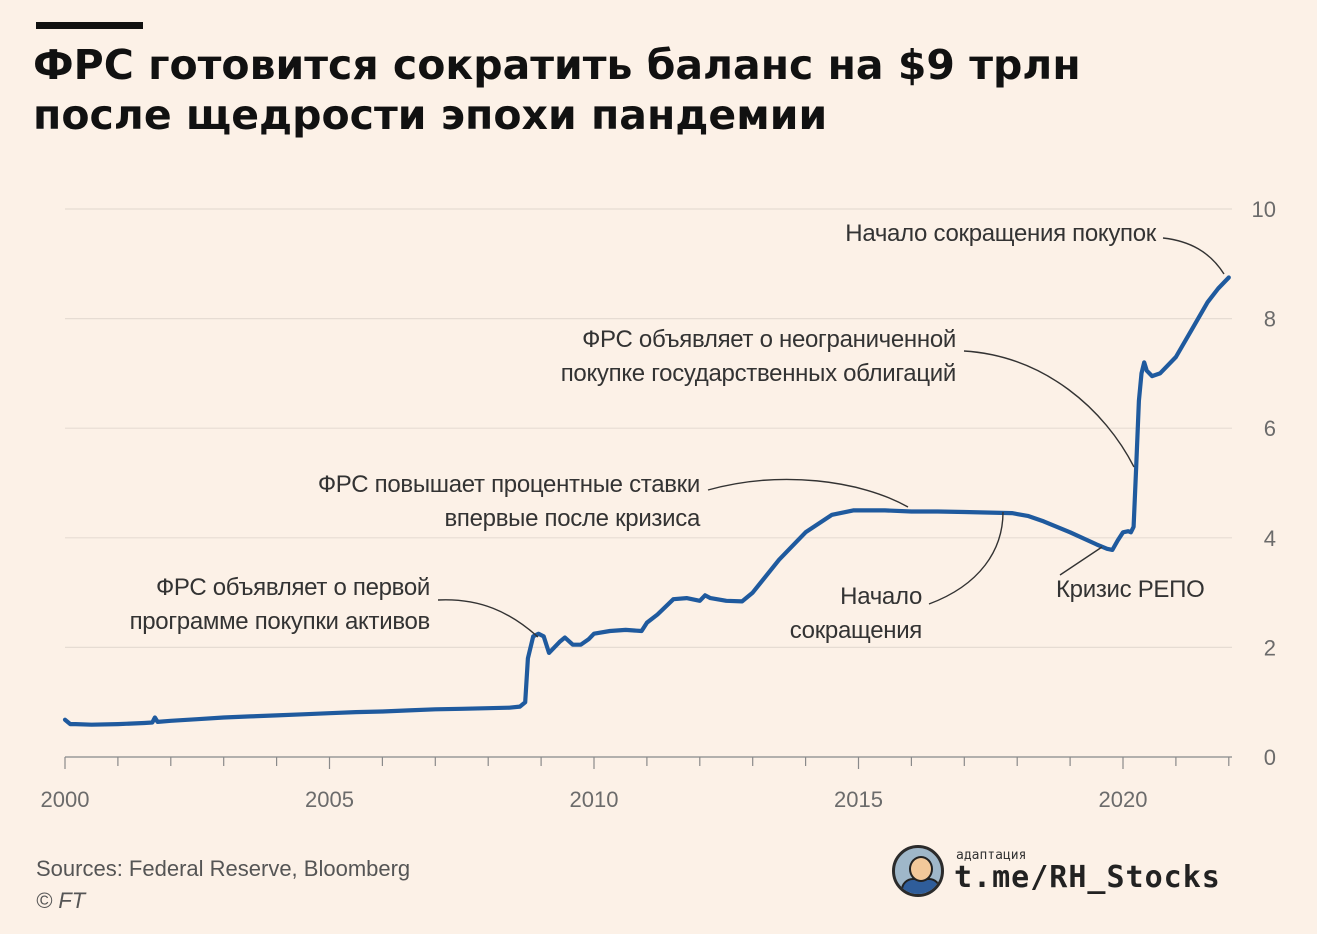 This screenshot has width=1317, height=934. What do you see at coordinates (430, 115) in the screenshot?
I see `chart-title-line-2: после щедрости эпохи пандемии` at bounding box center [430, 115].